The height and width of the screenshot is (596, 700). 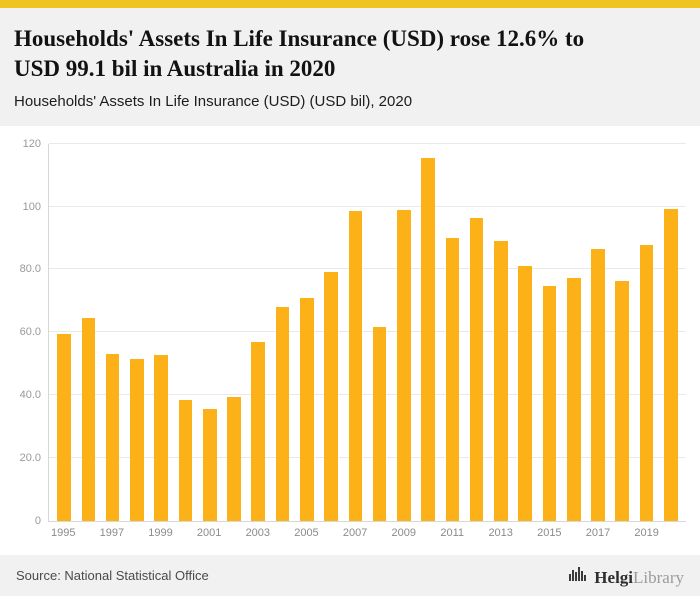 I want to click on bar-2017, so click(x=598, y=385).